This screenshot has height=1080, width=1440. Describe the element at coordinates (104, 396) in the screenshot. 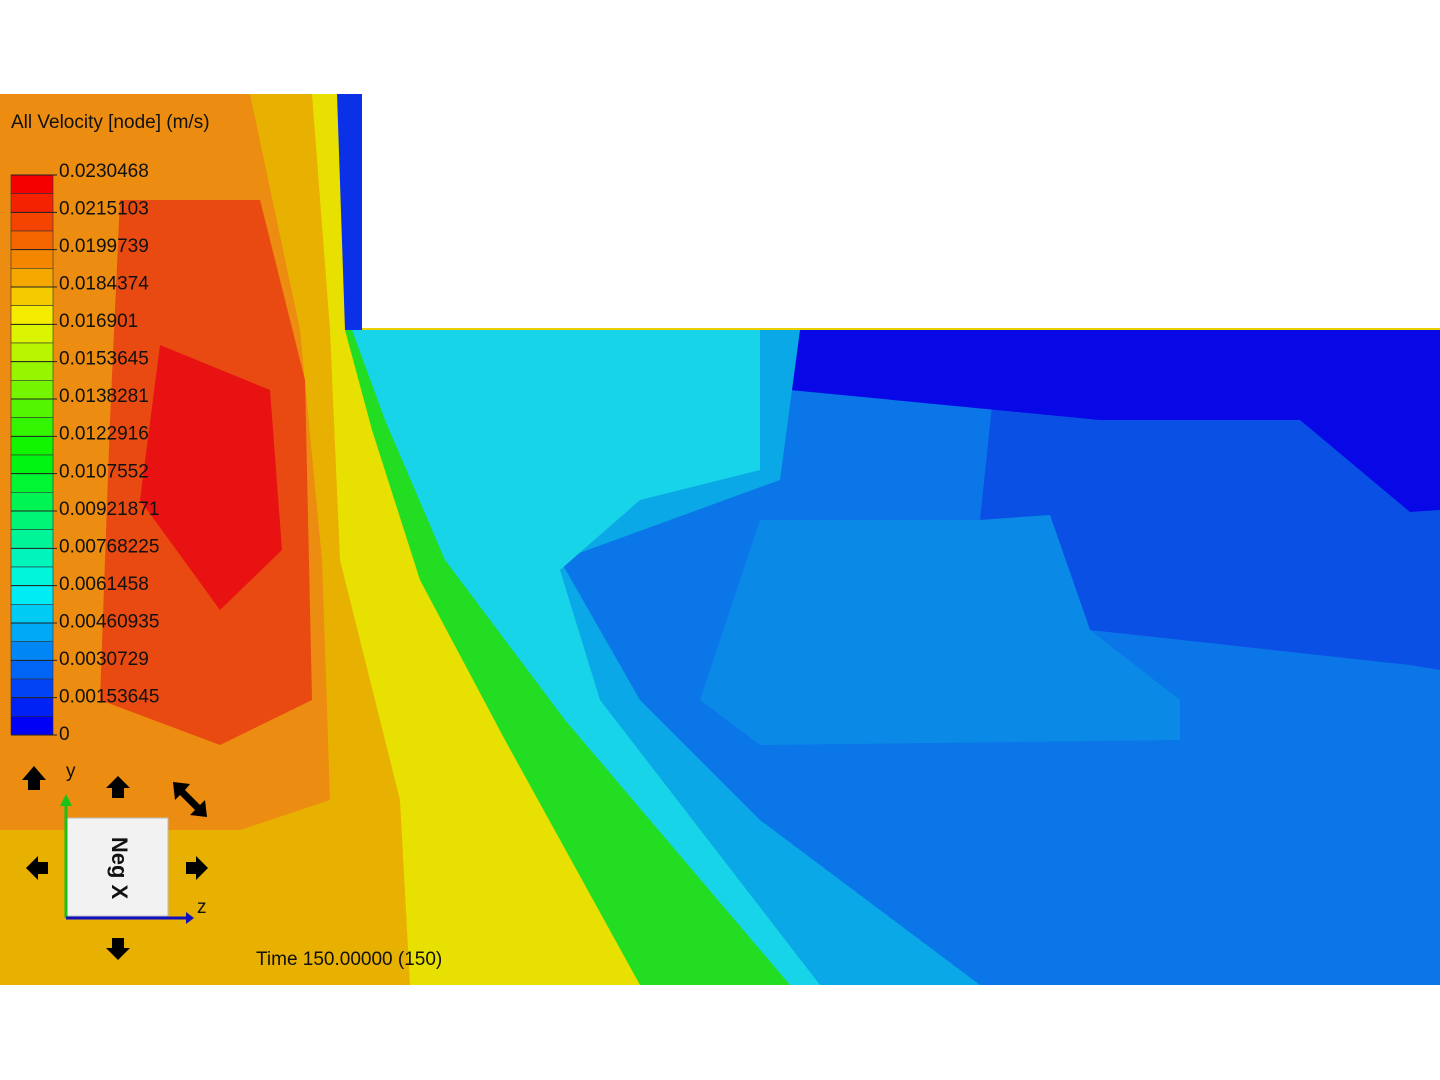

I see `legend-label: 0.0138281` at that location.